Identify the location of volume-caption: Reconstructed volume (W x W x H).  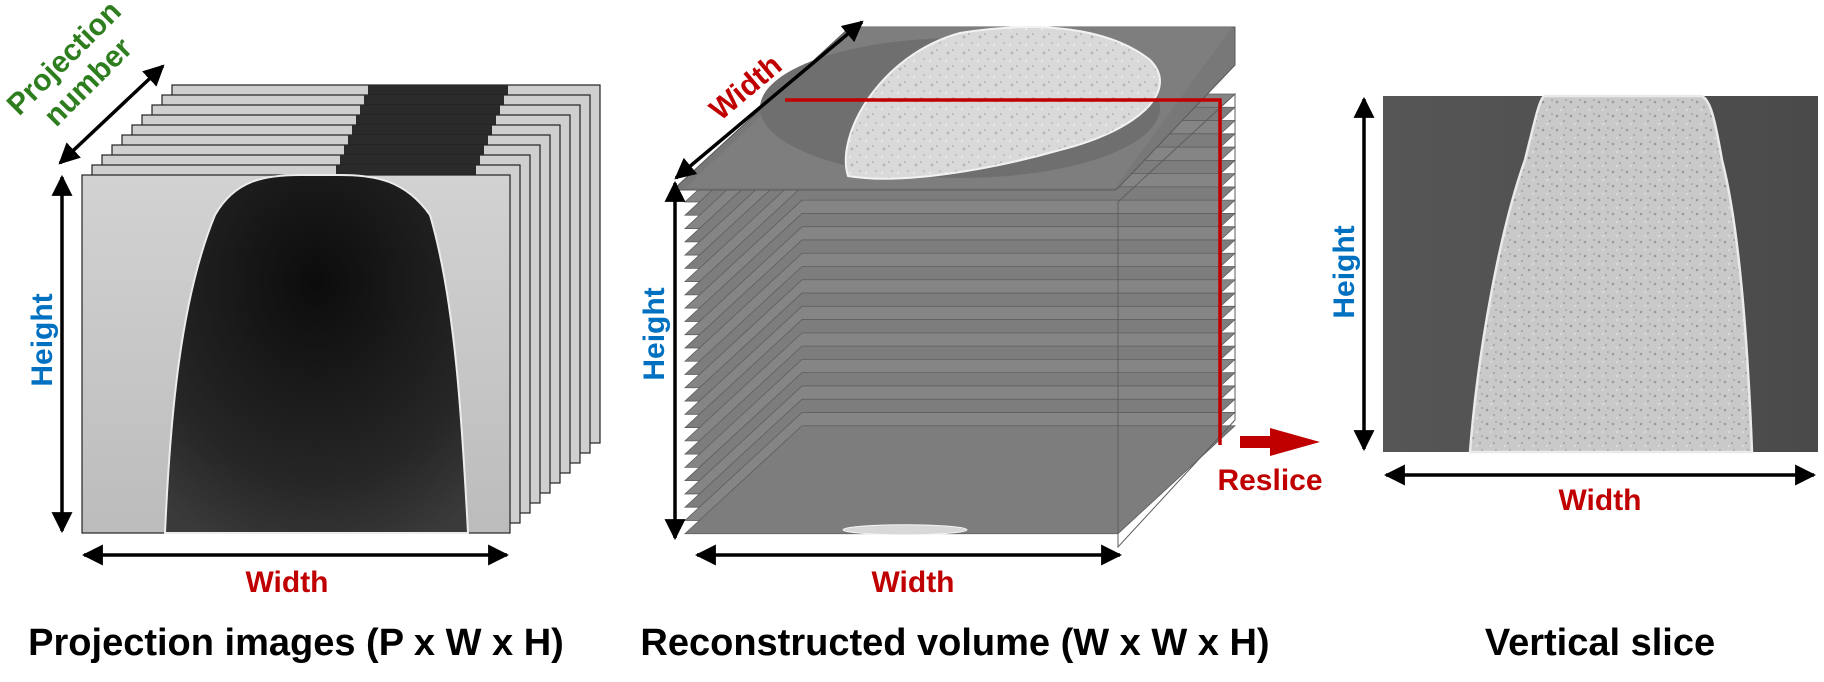
(954, 643).